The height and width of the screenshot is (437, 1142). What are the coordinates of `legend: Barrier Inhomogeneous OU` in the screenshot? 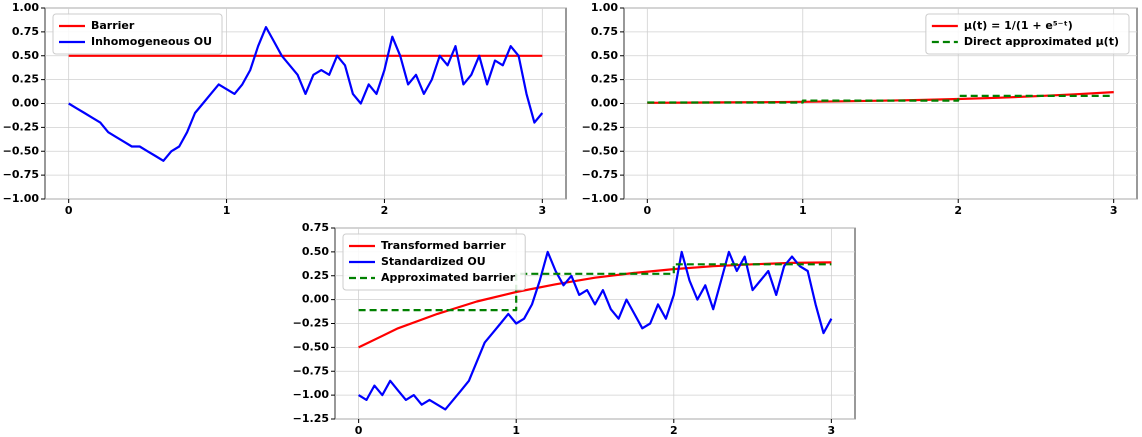 It's located at (137, 34).